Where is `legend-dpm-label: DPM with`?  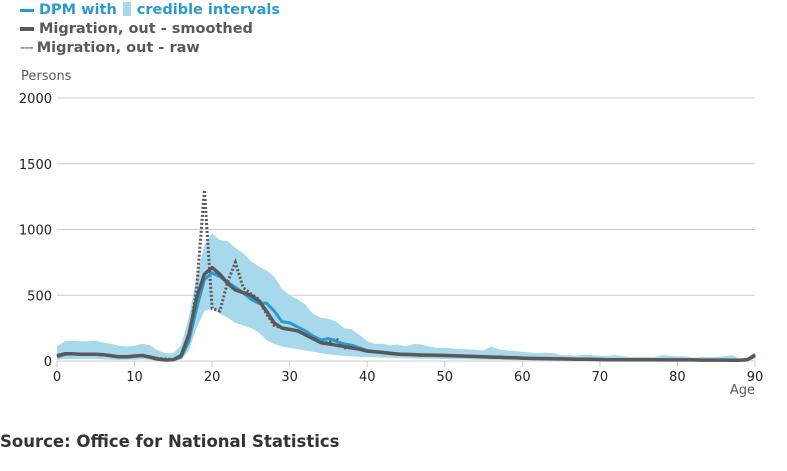
legend-dpm-label: DPM with is located at coordinates (78, 10).